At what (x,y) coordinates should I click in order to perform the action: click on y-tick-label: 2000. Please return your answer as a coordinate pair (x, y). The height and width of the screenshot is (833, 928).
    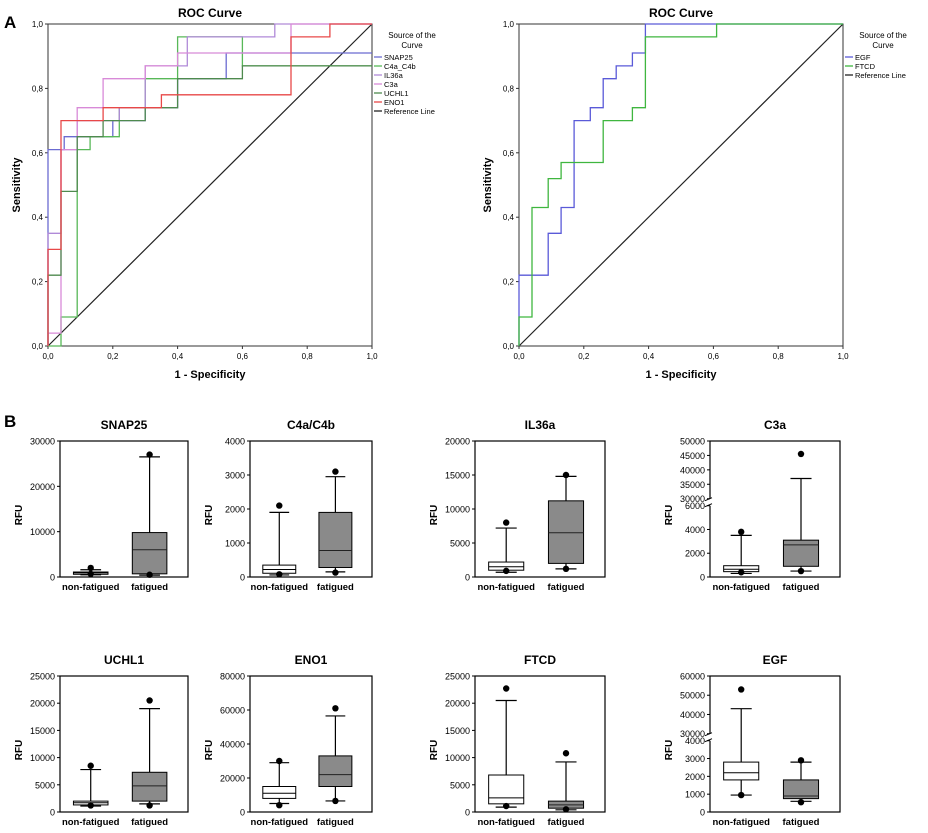
    Looking at the image, I should click on (695, 777).